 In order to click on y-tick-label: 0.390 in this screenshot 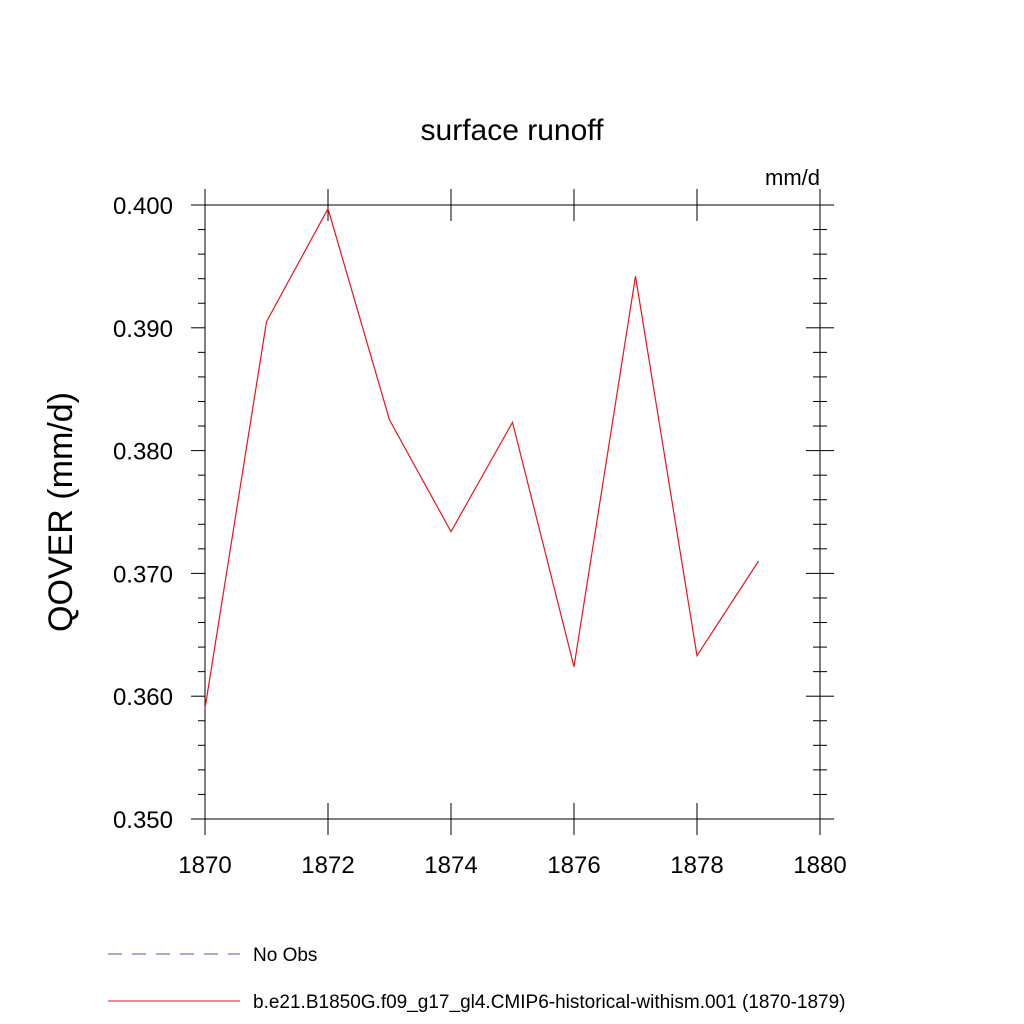, I will do `click(143, 329)`.